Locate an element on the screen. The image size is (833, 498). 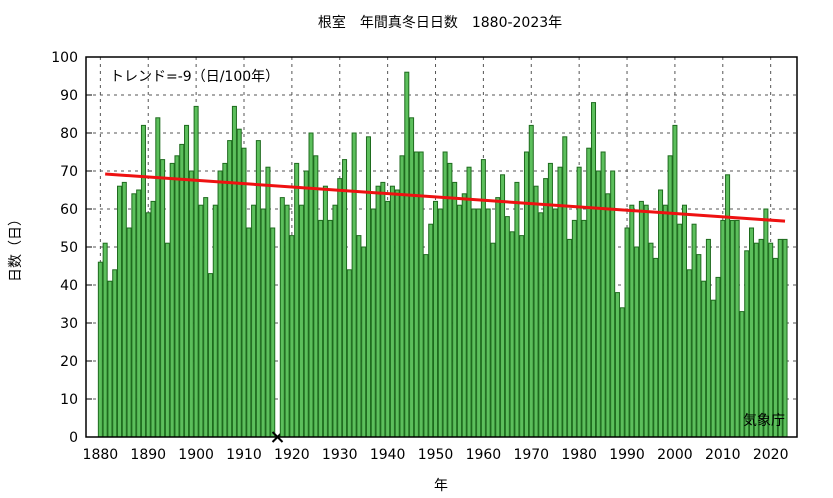
x-tick-label: 1960 is located at coordinates (484, 455).